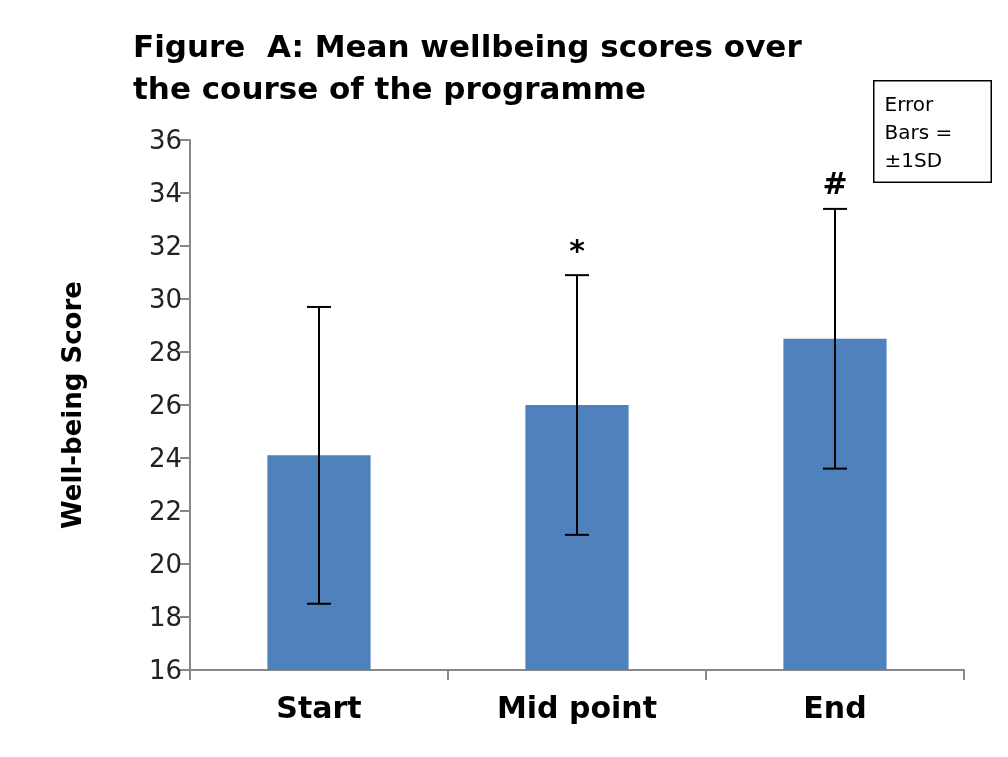  What do you see at coordinates (165, 352) in the screenshot?
I see `y-tick-label: 28` at bounding box center [165, 352].